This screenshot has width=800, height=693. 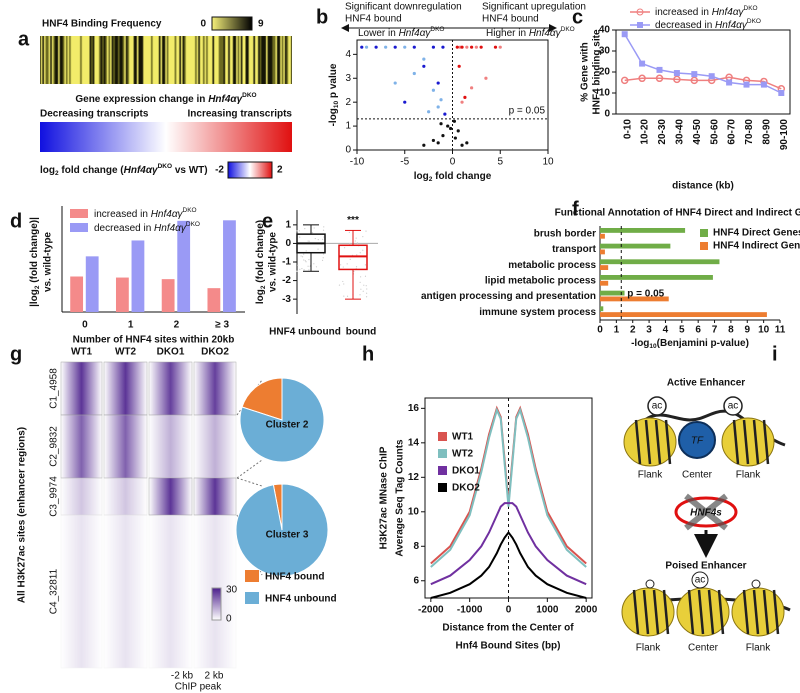 What do you see at coordinates (685, 25) in the screenshot?
I see `text-part: decreased in` at bounding box center [685, 25].